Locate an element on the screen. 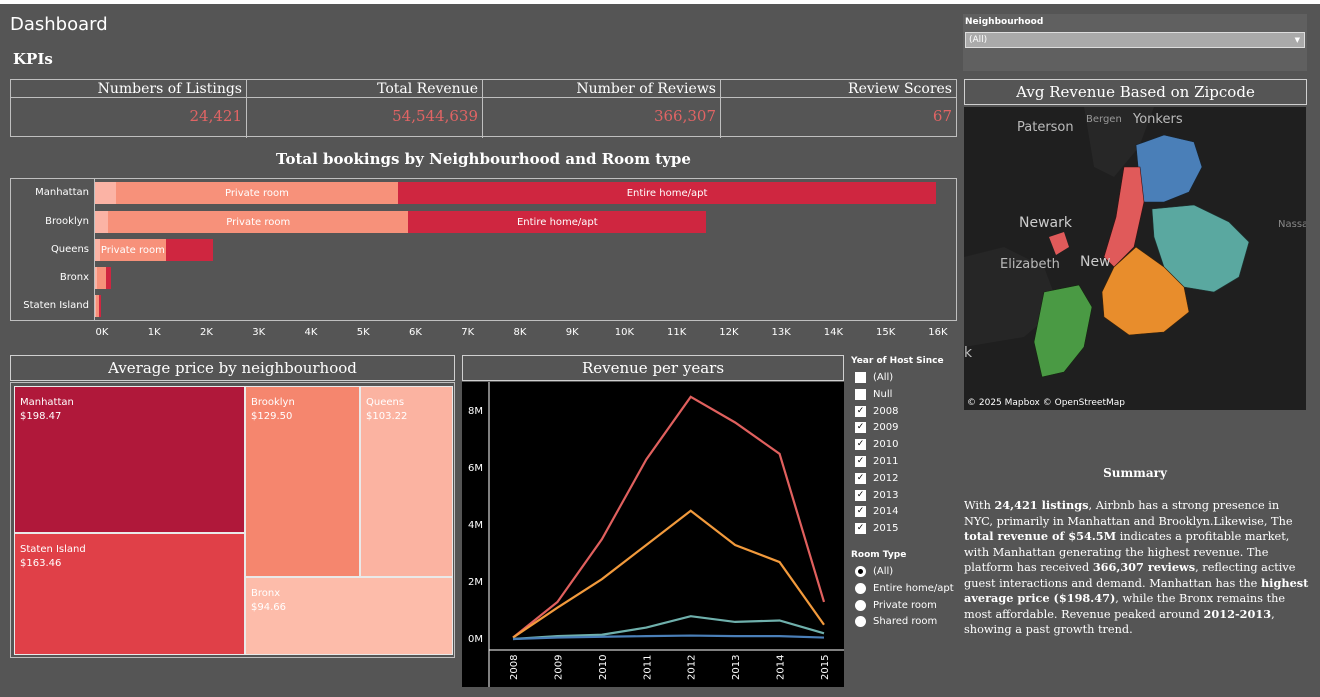 This screenshot has height=697, width=1320. x-tick-label: 2010 is located at coordinates (603, 667).